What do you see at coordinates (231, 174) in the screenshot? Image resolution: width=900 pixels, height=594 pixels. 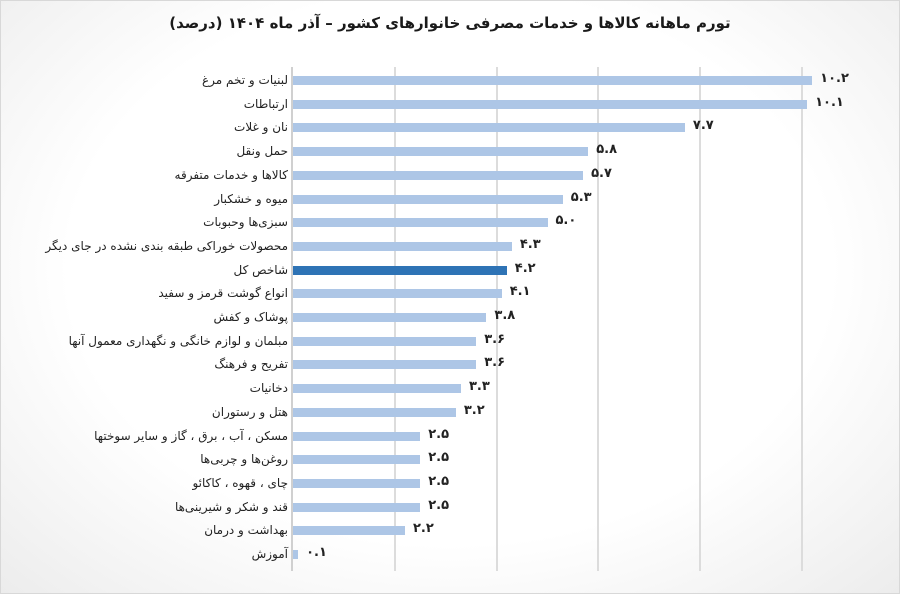 I see `category-label: کالاها و خدمات متفرقه` at bounding box center [231, 174].